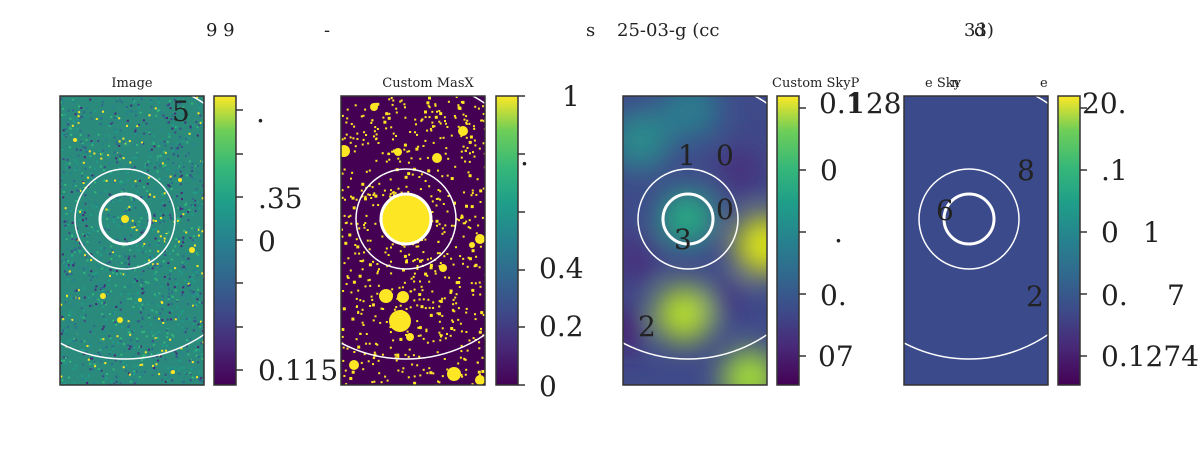 The width and height of the screenshot is (1200, 450). What do you see at coordinates (1110, 232) in the screenshot?
I see `colorbar-tick-label: 0` at bounding box center [1110, 232].